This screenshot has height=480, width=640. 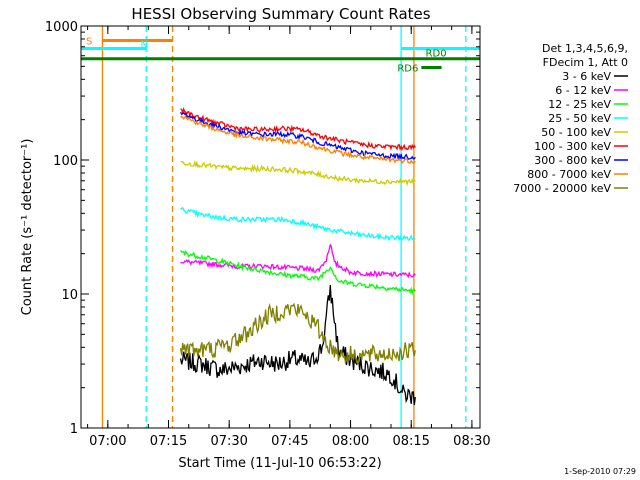 I want to click on legend-entry-label: 300 - 800 keV, so click(x=572, y=160).